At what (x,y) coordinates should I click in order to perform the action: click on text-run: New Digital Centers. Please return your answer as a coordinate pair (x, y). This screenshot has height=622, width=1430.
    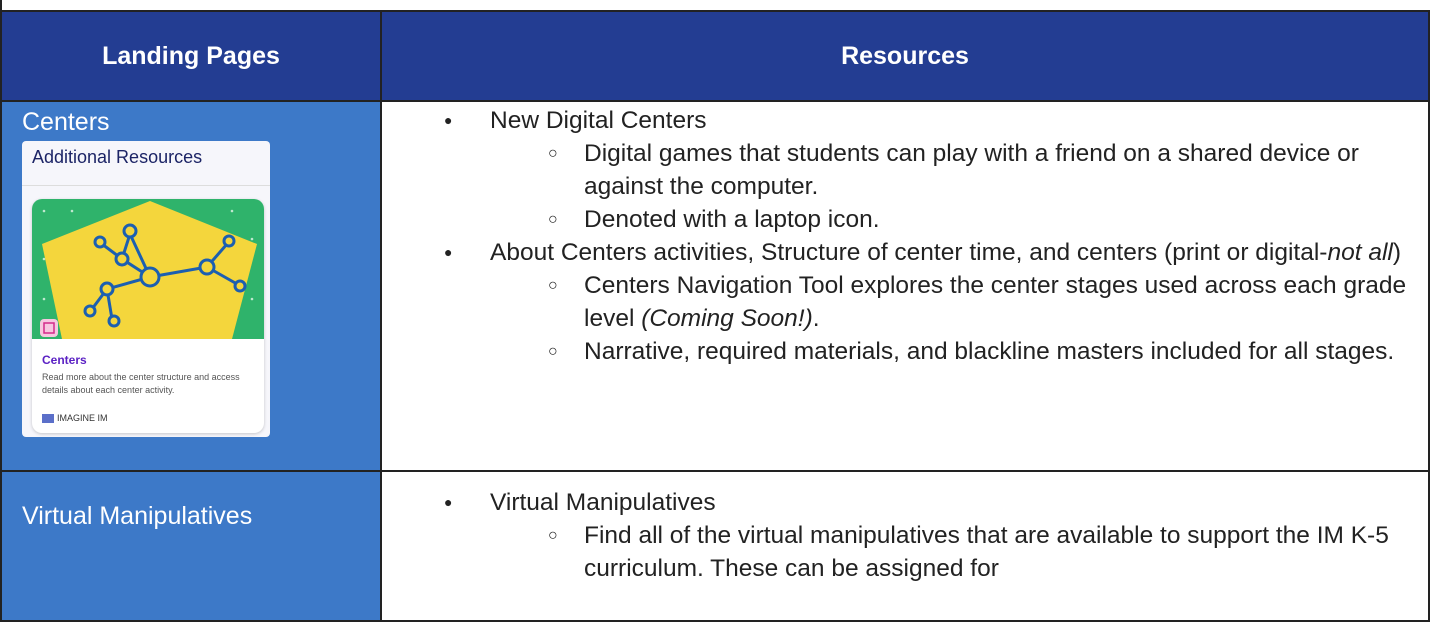
    Looking at the image, I should click on (598, 120).